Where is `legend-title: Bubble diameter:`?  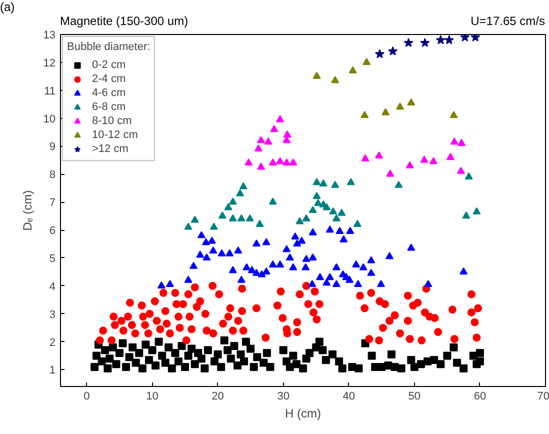 legend-title: Bubble diameter: is located at coordinates (108, 47).